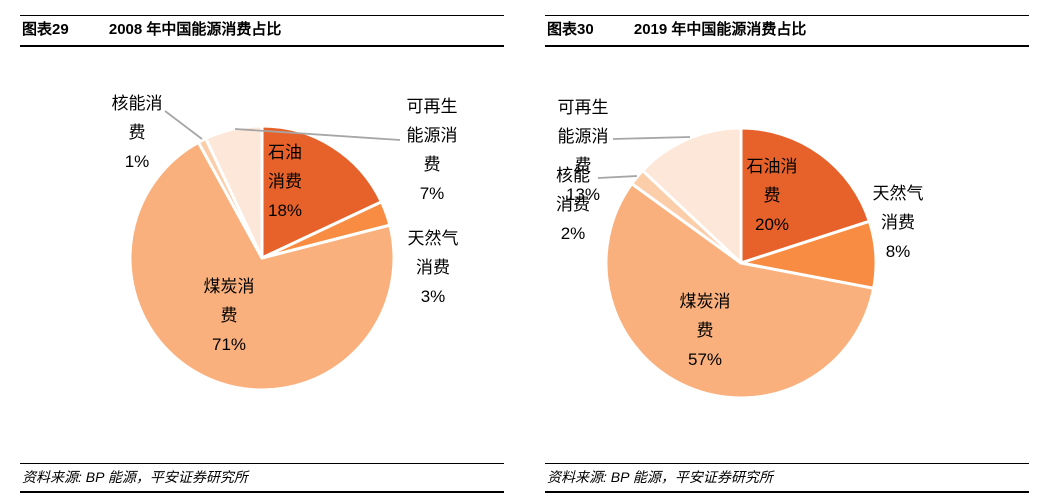 This screenshot has width=1050, height=496. I want to click on figure-header: 图表30 2019 年中国能源消费占比, so click(787, 31).